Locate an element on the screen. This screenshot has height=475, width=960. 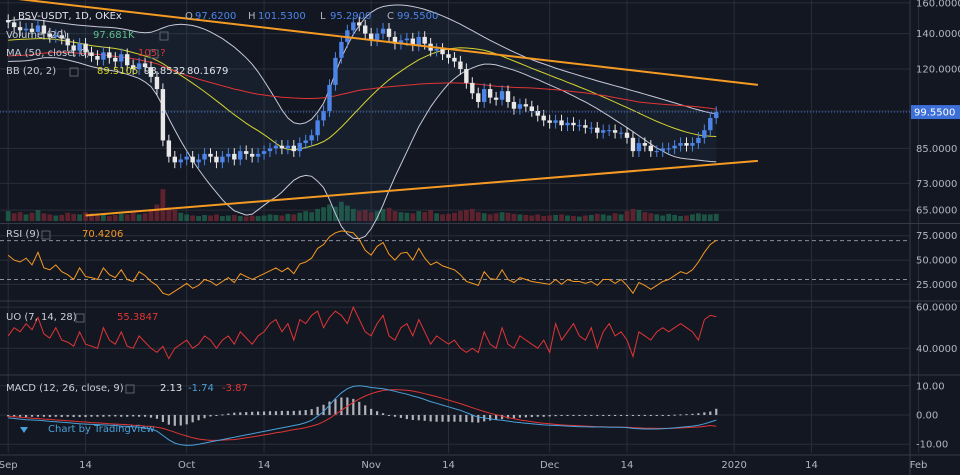
macd-line is located at coordinates (362, 415).